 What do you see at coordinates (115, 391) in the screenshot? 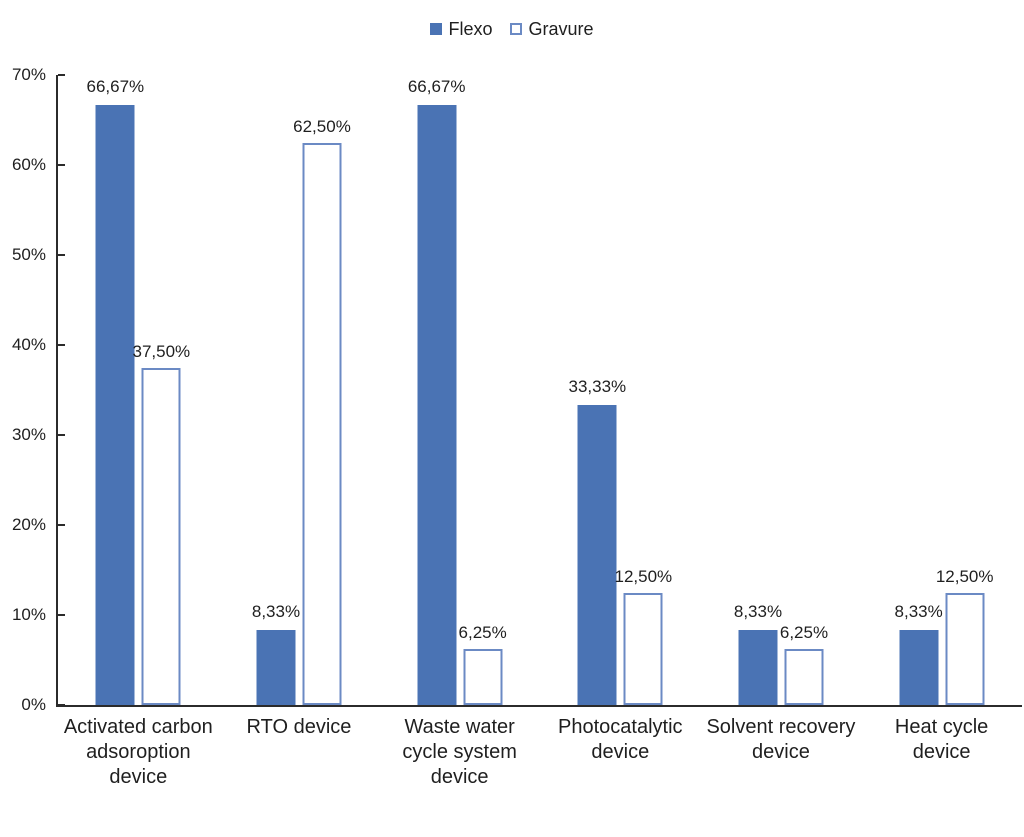
I see `bar-flexo-0: 66,67%` at bounding box center [115, 391].